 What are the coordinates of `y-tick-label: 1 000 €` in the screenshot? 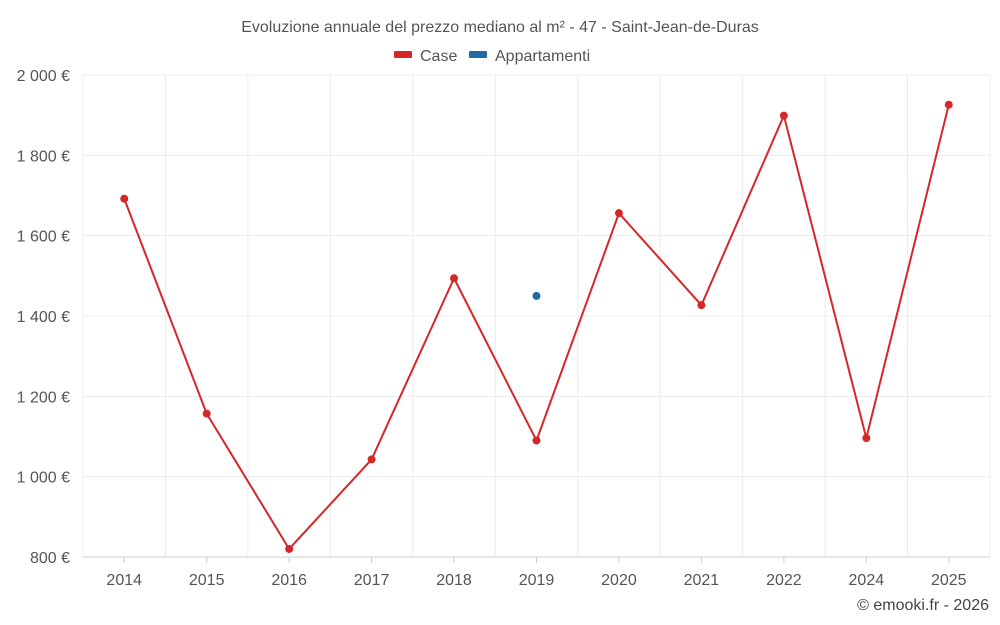 It's located at (43, 478).